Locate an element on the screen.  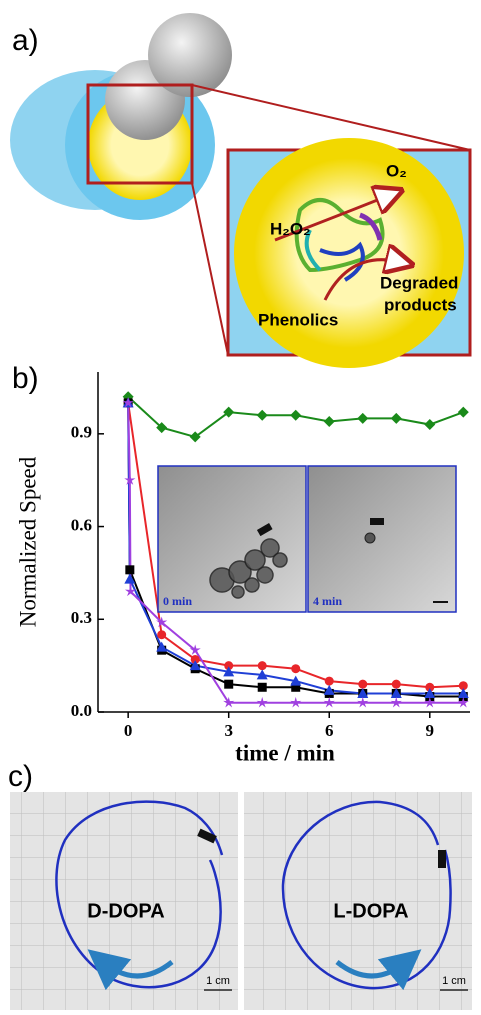
y-tick-label: 0.3 is located at coordinates (81, 617).